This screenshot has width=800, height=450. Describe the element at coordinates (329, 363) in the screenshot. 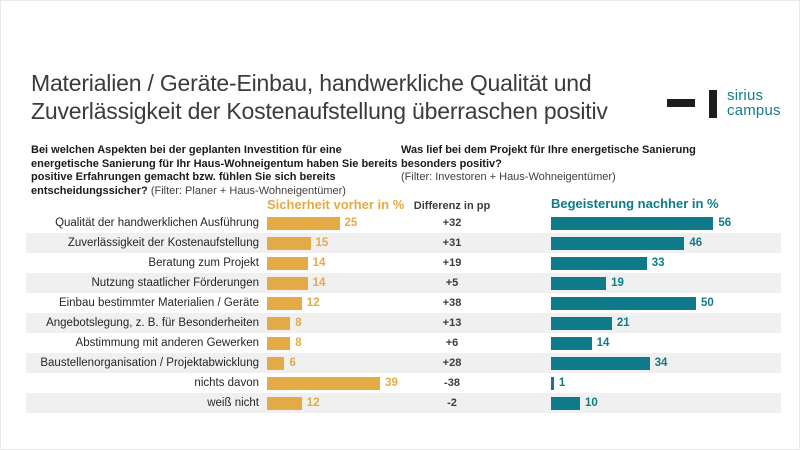

I see `bar-cell-before: 6` at that location.